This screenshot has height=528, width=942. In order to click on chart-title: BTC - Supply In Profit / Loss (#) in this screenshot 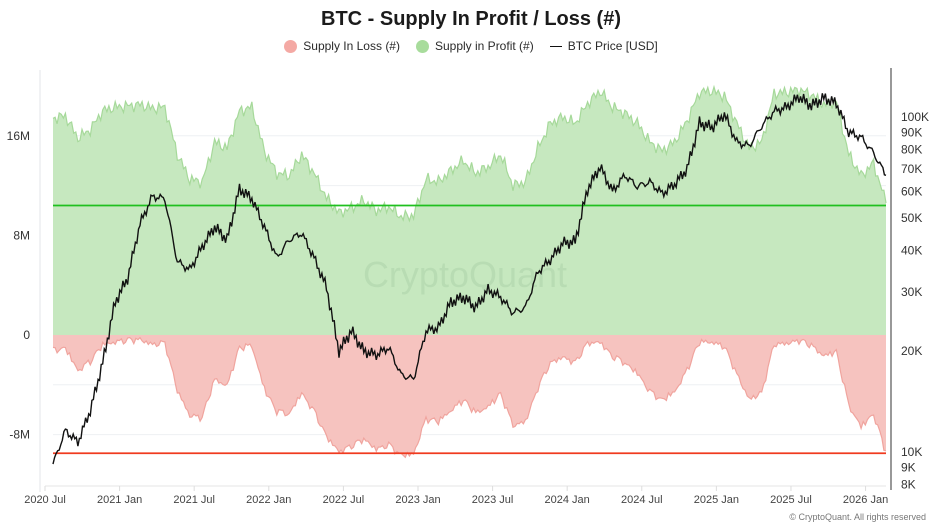, I will do `click(471, 19)`.